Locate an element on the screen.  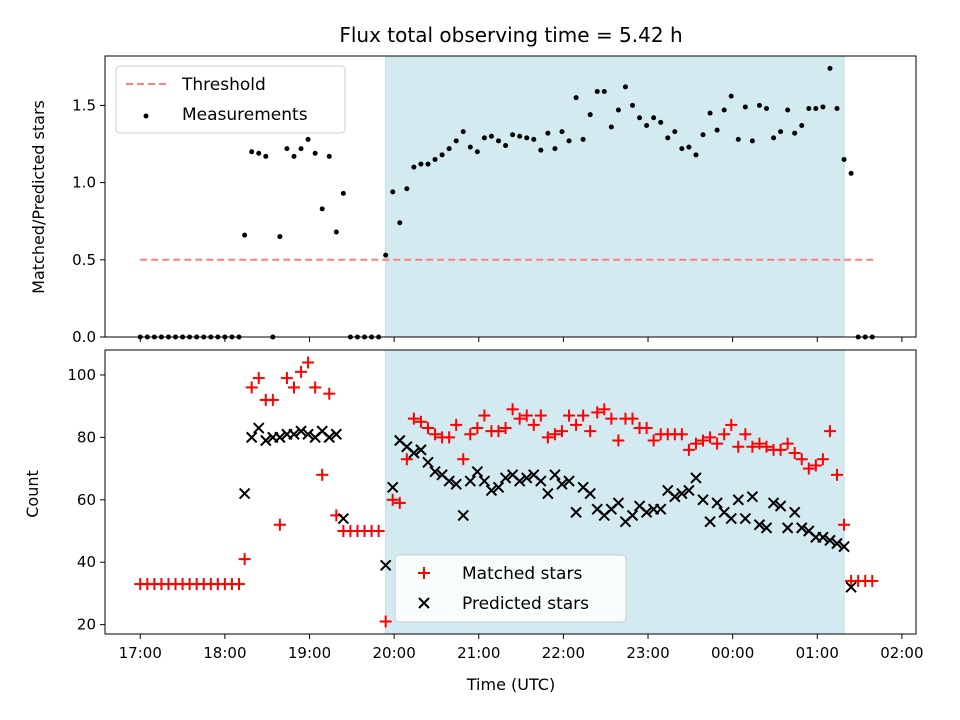
x-tick-label: 21:00 is located at coordinates (478, 653).